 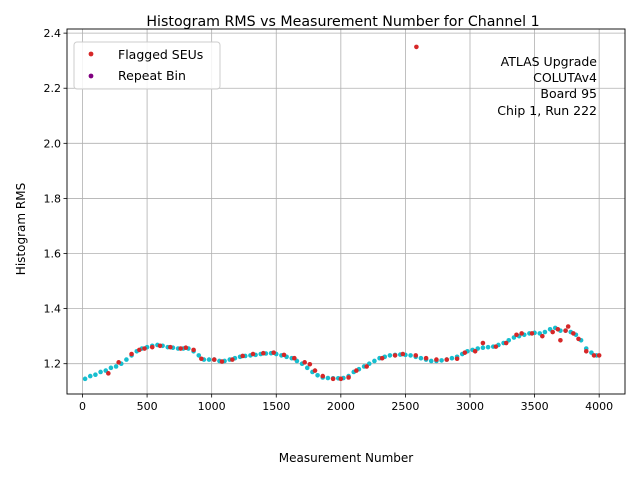 I want to click on y-axis-label: Histogram RMS, so click(x=21, y=229).